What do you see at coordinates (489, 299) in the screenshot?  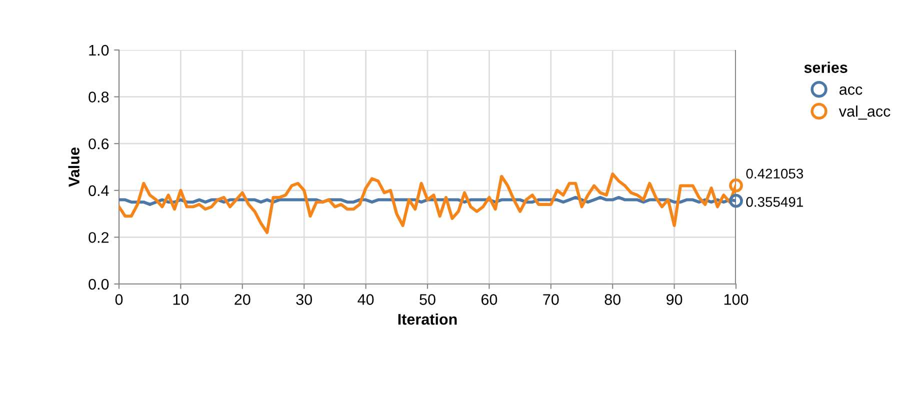 I see `x-tick-label: 60` at bounding box center [489, 299].